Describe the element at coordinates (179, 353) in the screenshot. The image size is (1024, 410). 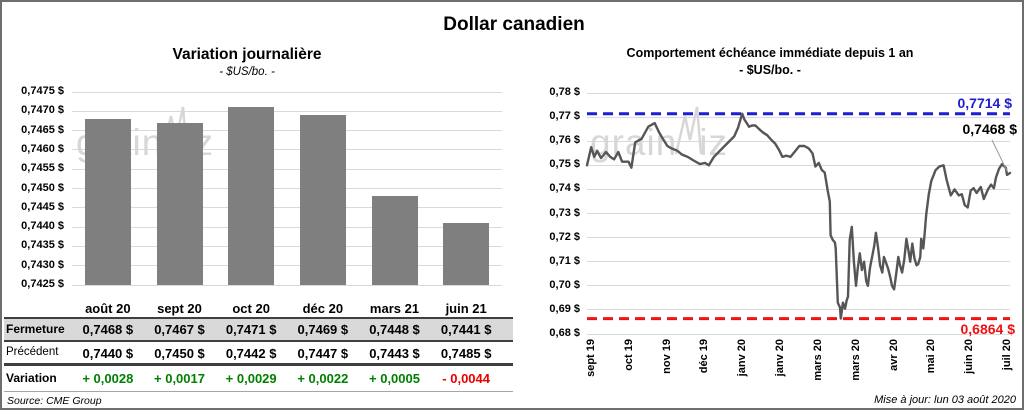
I see `table-cell: 0,7450 $` at that location.